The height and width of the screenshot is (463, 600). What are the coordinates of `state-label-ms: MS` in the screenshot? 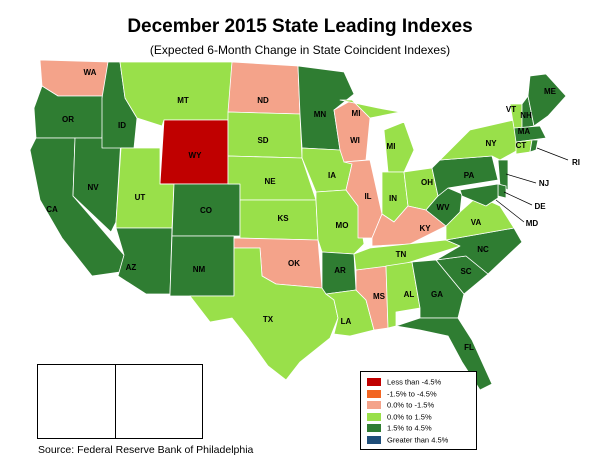 It's located at (379, 296).